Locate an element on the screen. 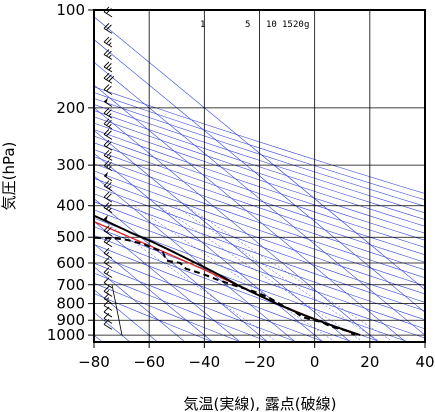 The width and height of the screenshot is (435, 412). mixing-ratio-label: 10 is located at coordinates (271, 25).